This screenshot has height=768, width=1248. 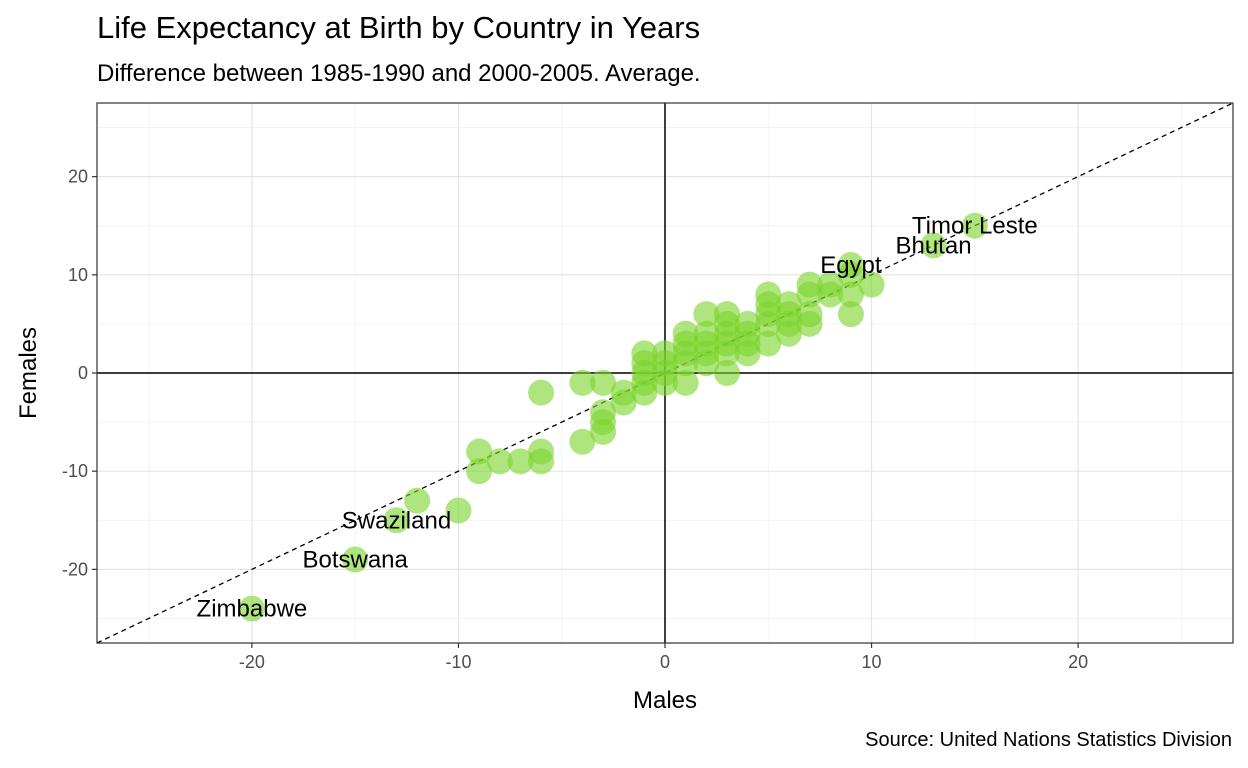 I want to click on country-label: Bhutan, so click(x=933, y=245).